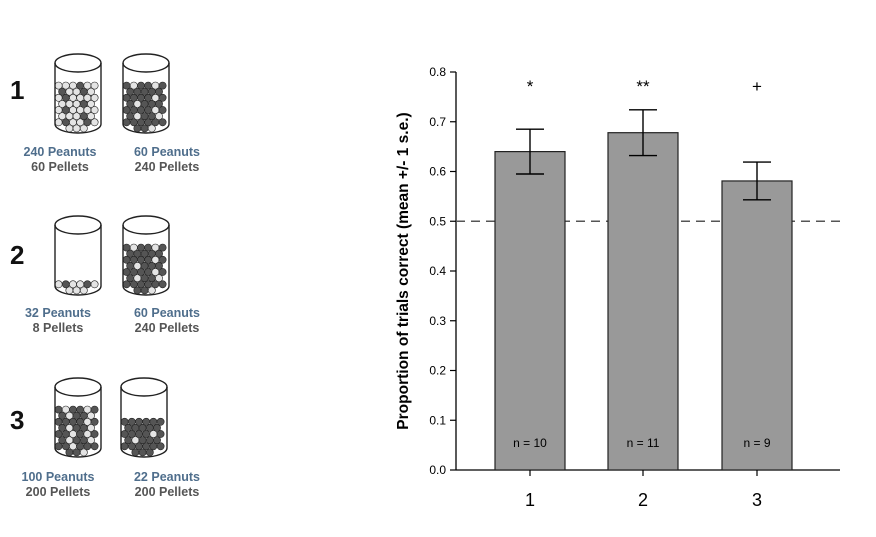 The width and height of the screenshot is (876, 537). What do you see at coordinates (17, 255) in the screenshot?
I see `condition-label: 2` at bounding box center [17, 255].